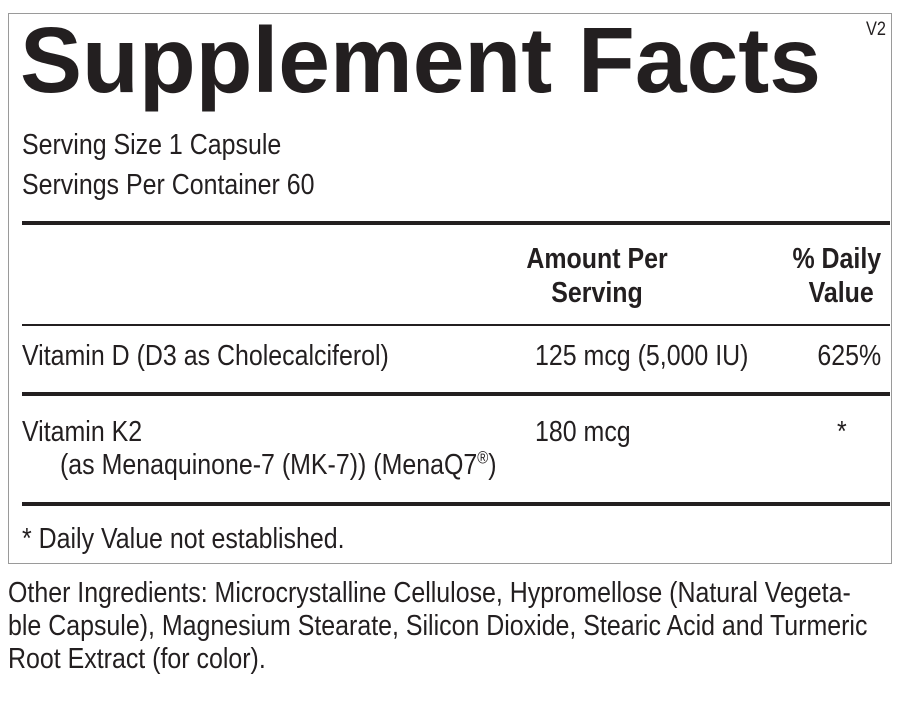 Image resolution: width=916 pixels, height=717 pixels. I want to click on panel-title: Supplement Facts, so click(420, 60).